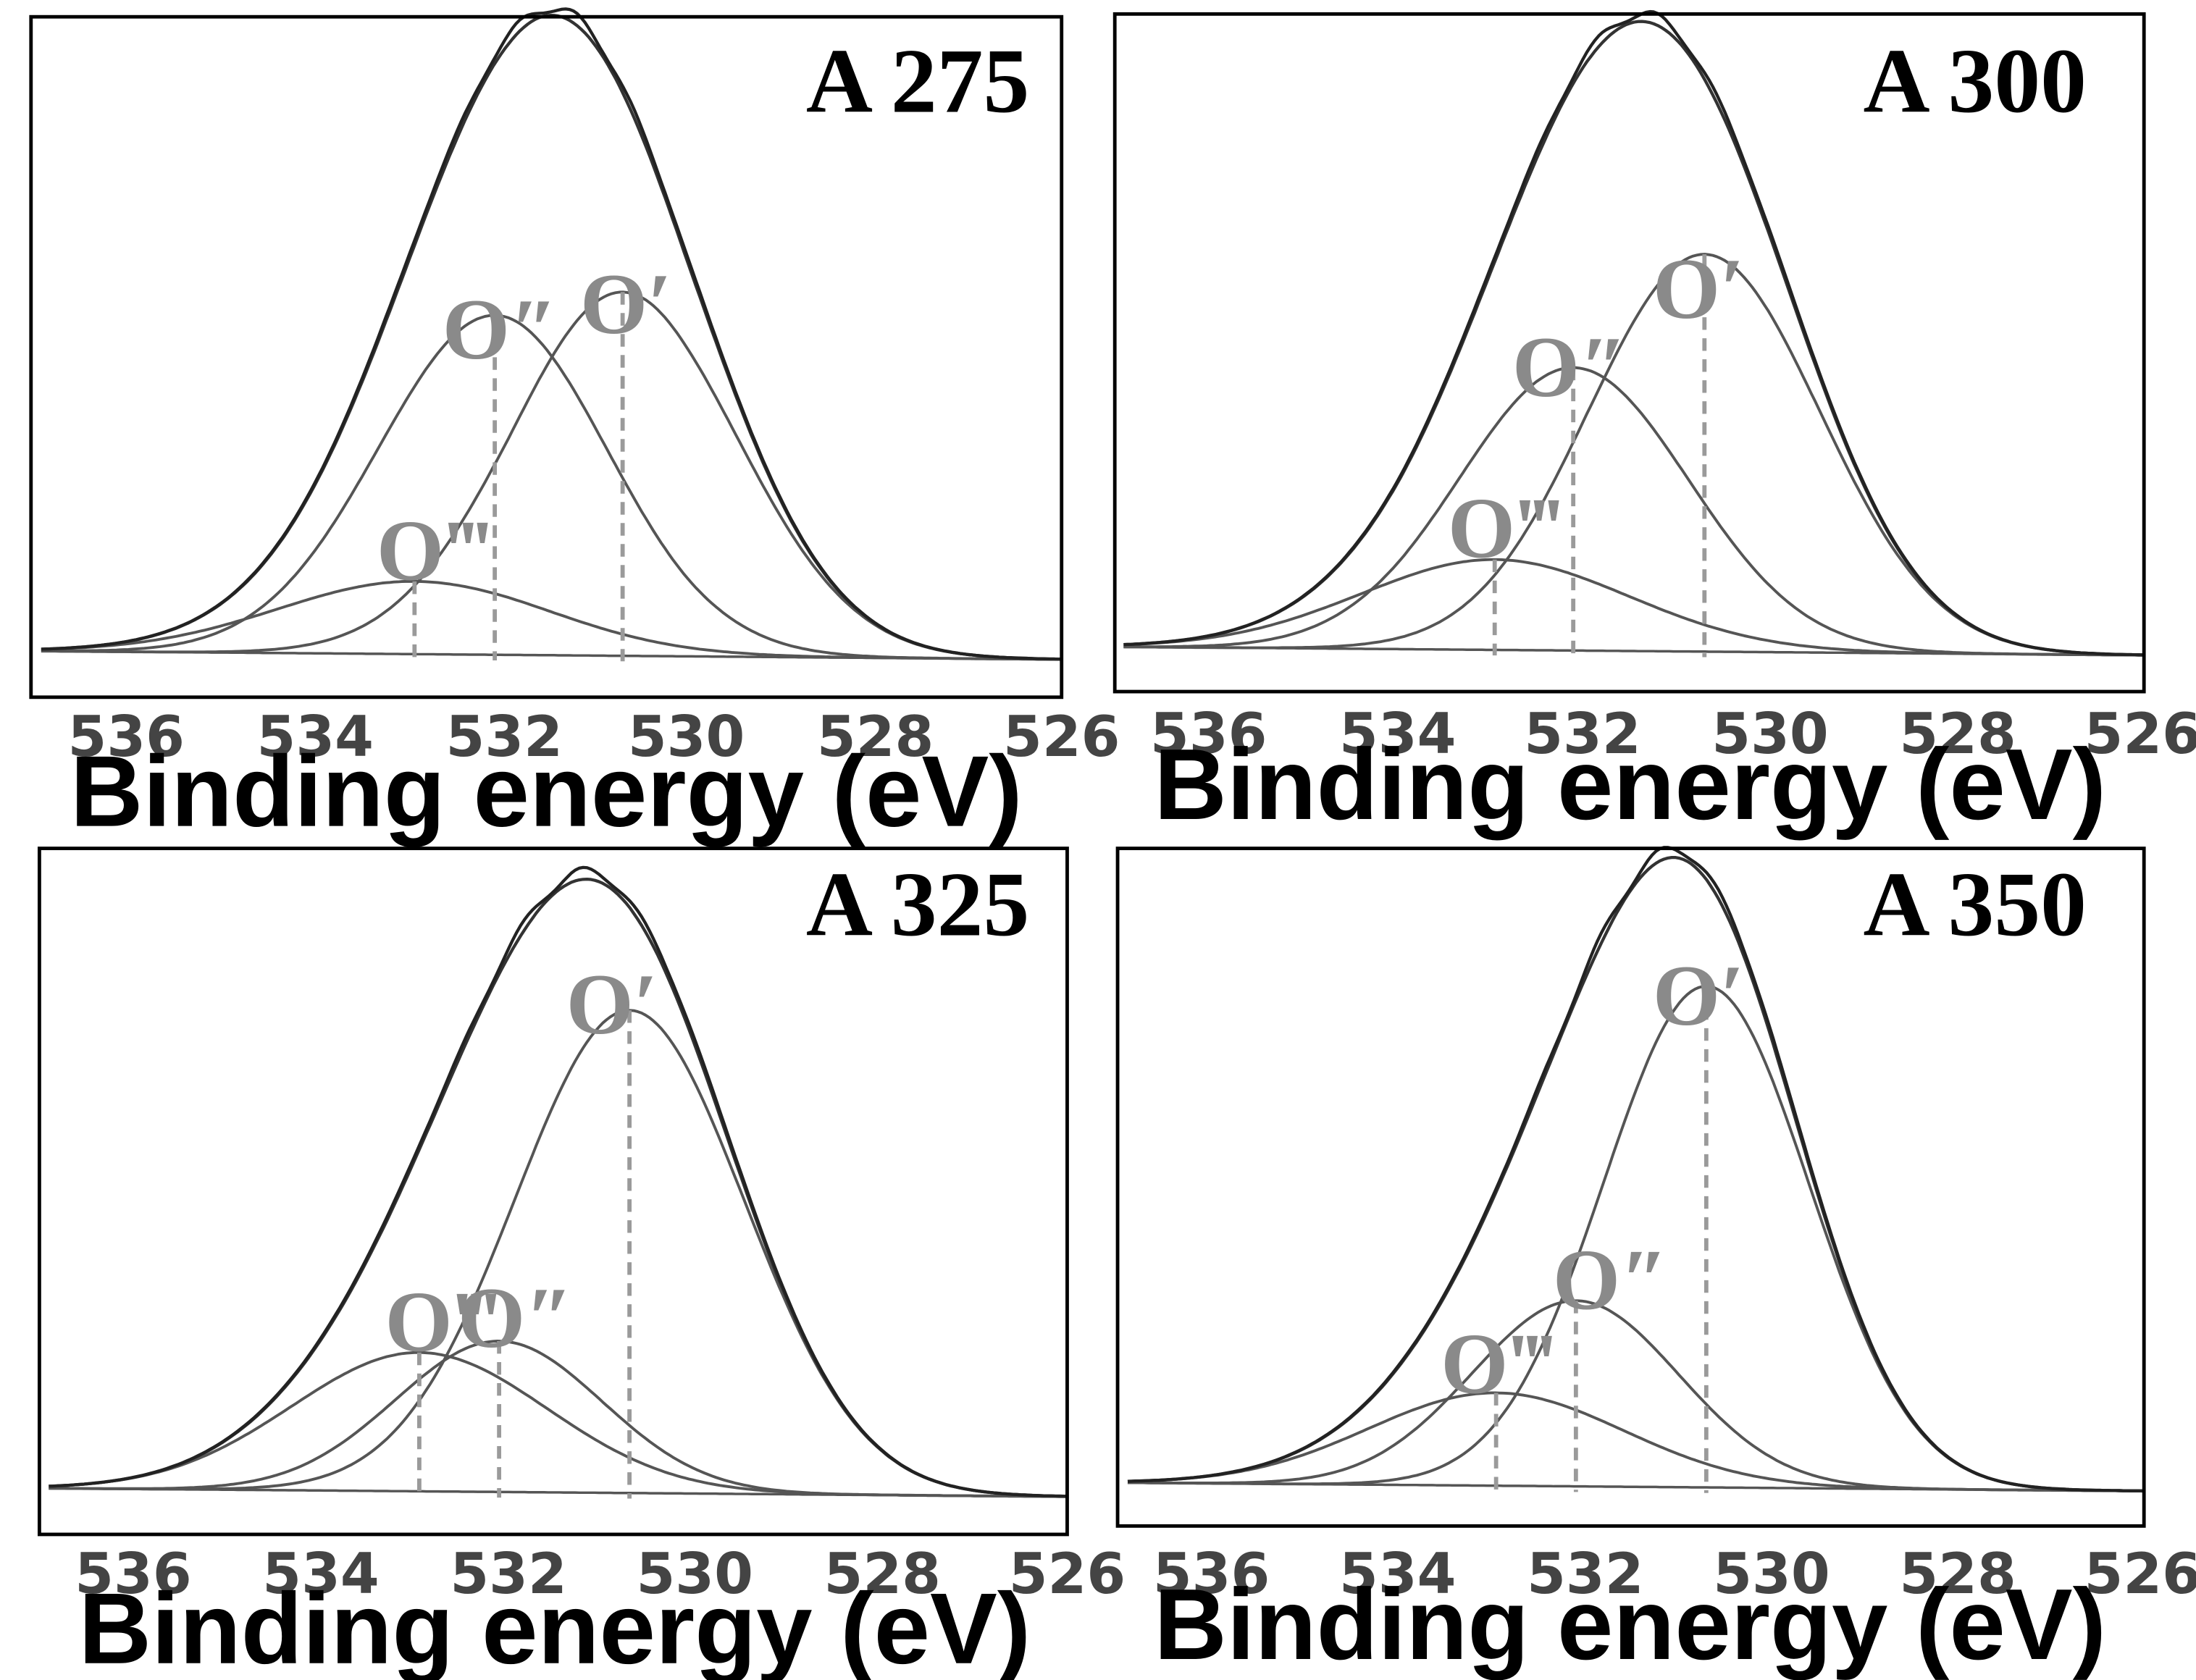  Describe the element at coordinates (918, 903) in the screenshot. I see `panel-title: A 325` at that location.